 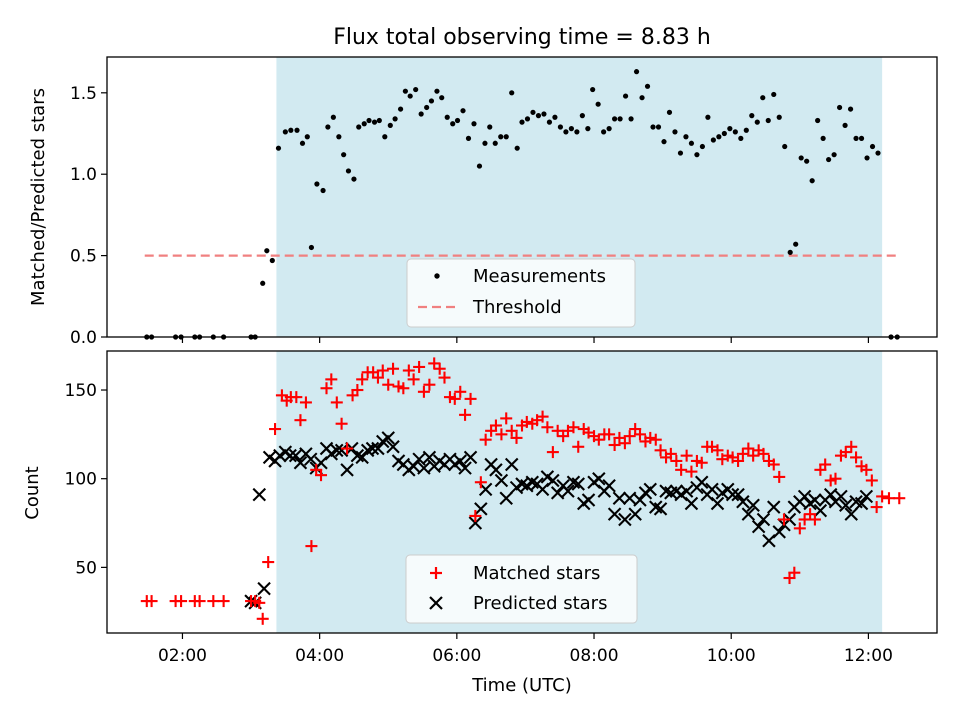 I want to click on bottom-xtick-label: 02:00, so click(x=182, y=656).